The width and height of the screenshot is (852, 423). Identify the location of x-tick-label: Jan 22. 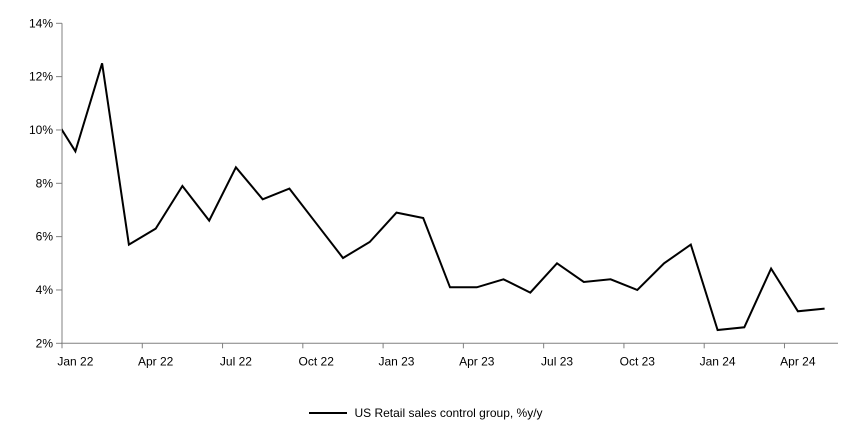
(75, 361).